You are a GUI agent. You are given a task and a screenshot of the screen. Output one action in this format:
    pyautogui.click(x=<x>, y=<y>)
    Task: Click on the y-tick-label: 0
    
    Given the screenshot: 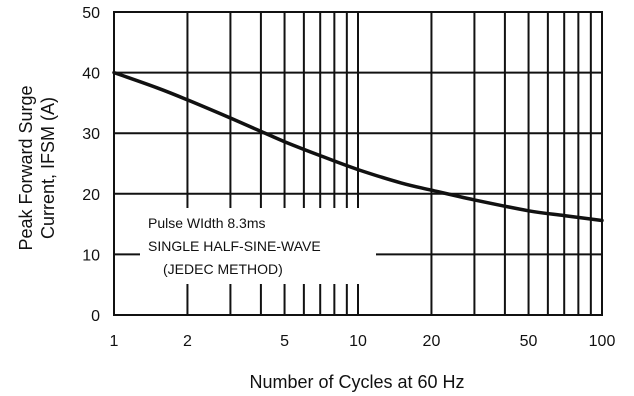 What is the action you would take?
    pyautogui.click(x=95, y=316)
    